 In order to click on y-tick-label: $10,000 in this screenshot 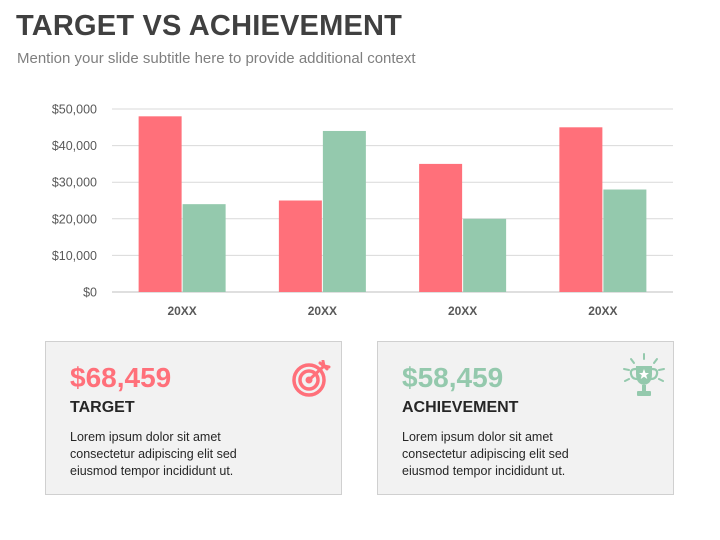, I will do `click(74, 256)`.